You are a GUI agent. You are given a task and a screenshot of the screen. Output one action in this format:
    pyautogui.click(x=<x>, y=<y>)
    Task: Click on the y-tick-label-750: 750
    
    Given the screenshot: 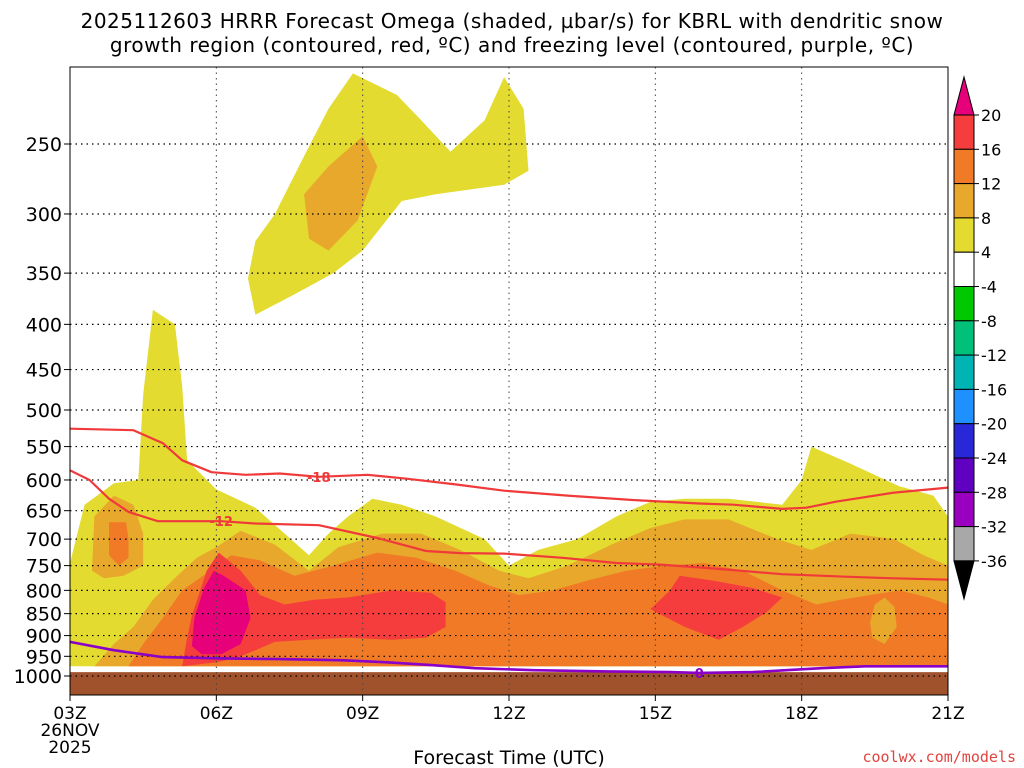 What is the action you would take?
    pyautogui.click(x=44, y=567)
    